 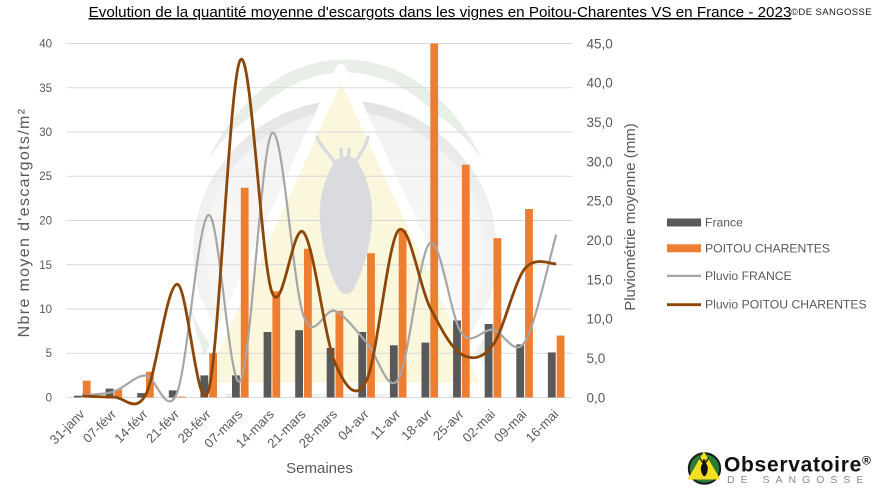 What do you see at coordinates (600, 279) in the screenshot?
I see `svg-text: 15,0` at bounding box center [600, 279].